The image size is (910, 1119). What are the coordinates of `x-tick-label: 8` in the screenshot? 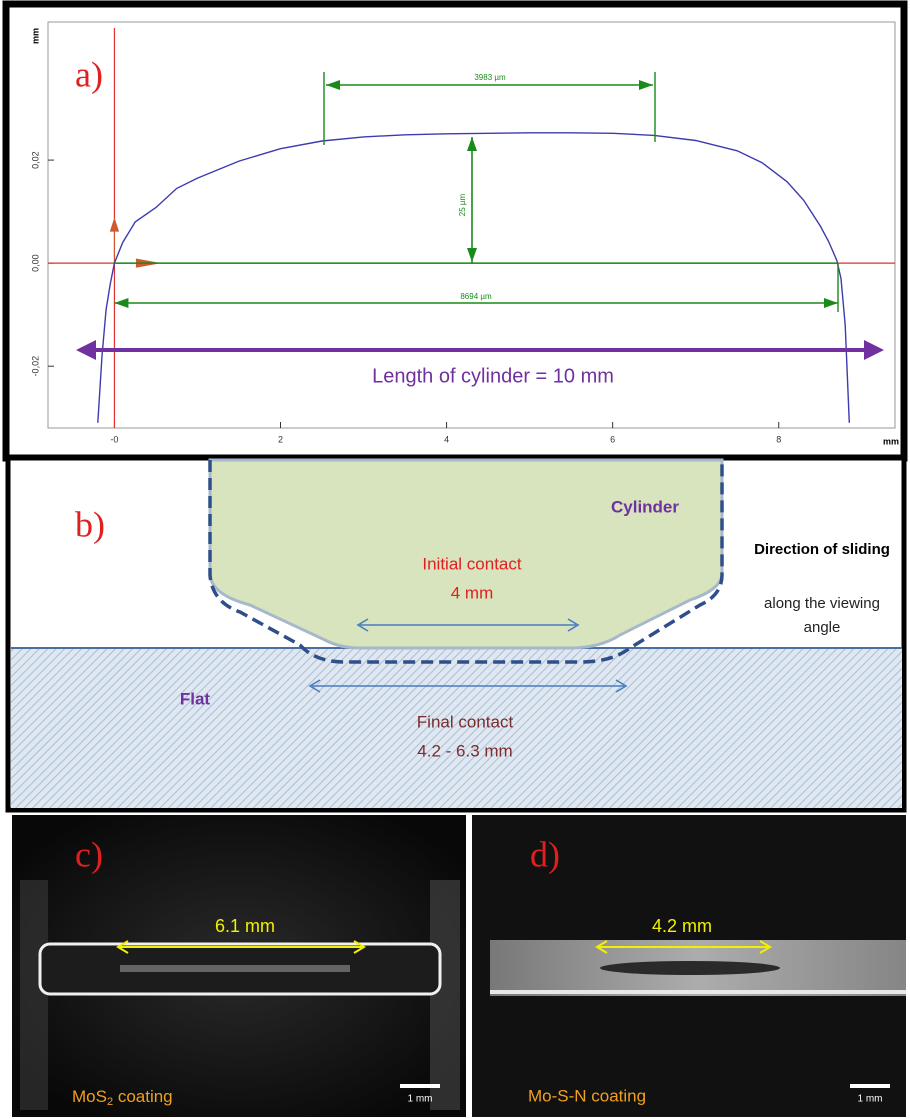 It's located at (778, 439).